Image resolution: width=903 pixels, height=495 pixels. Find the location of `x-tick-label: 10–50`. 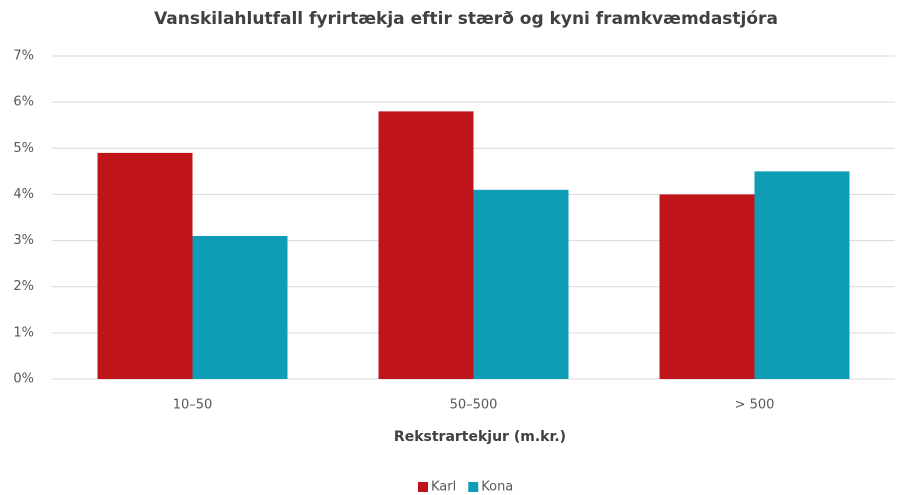

x-tick-label: 10–50 is located at coordinates (193, 405).